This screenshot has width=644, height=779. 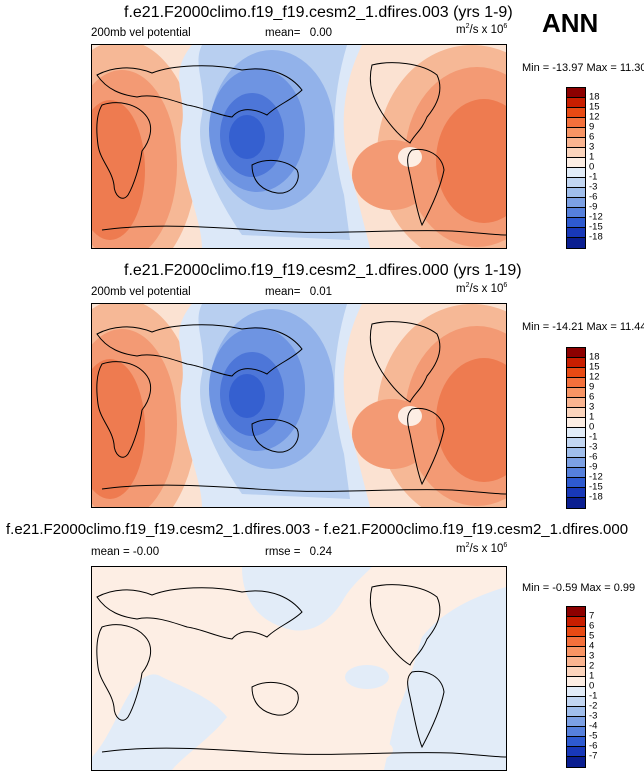 I want to click on panel-3-stat: rmse = 0.24, so click(x=298, y=552).